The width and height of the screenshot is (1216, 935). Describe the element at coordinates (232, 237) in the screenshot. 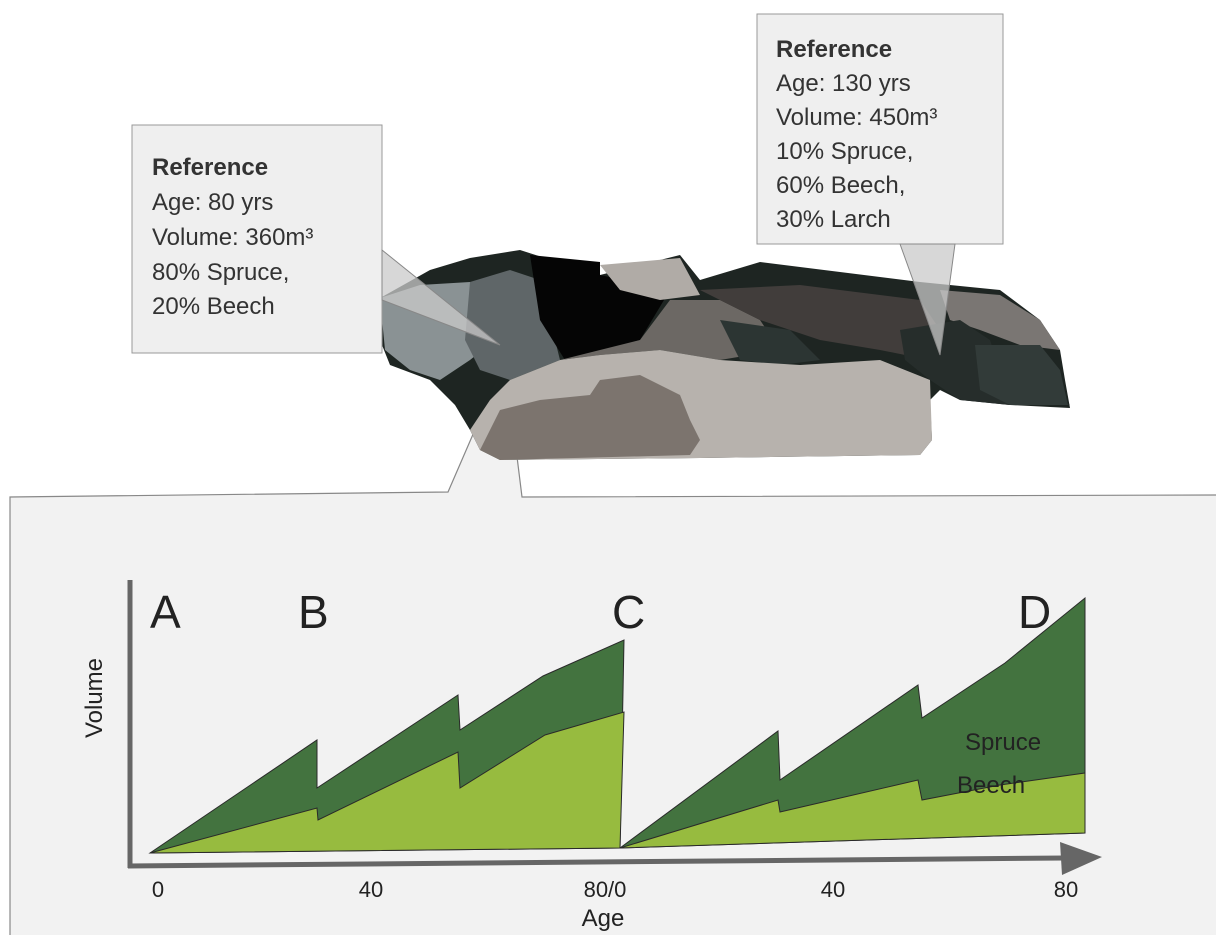

I see `callout-line: Volume: 360m³` at that location.